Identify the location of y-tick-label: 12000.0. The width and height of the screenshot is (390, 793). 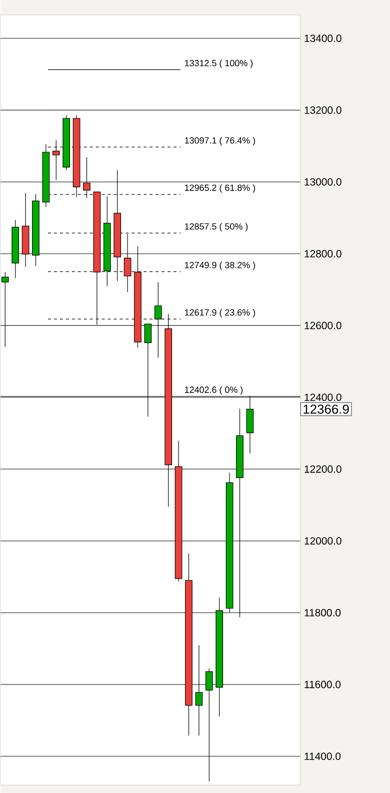
(323, 541).